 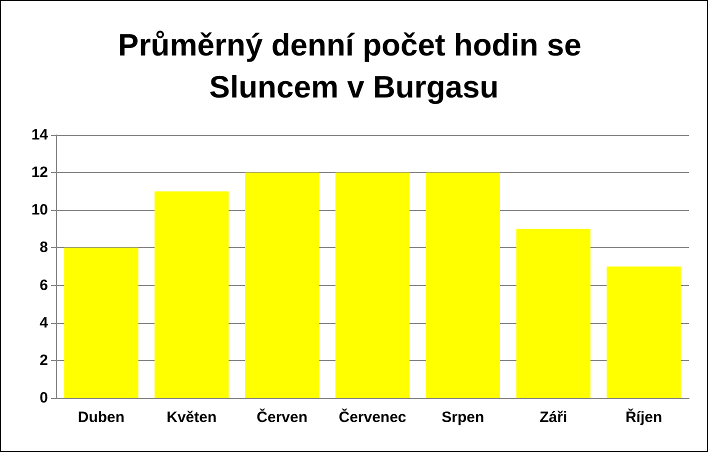 What do you see at coordinates (463, 417) in the screenshot?
I see `x-tick-label: Srpen` at bounding box center [463, 417].